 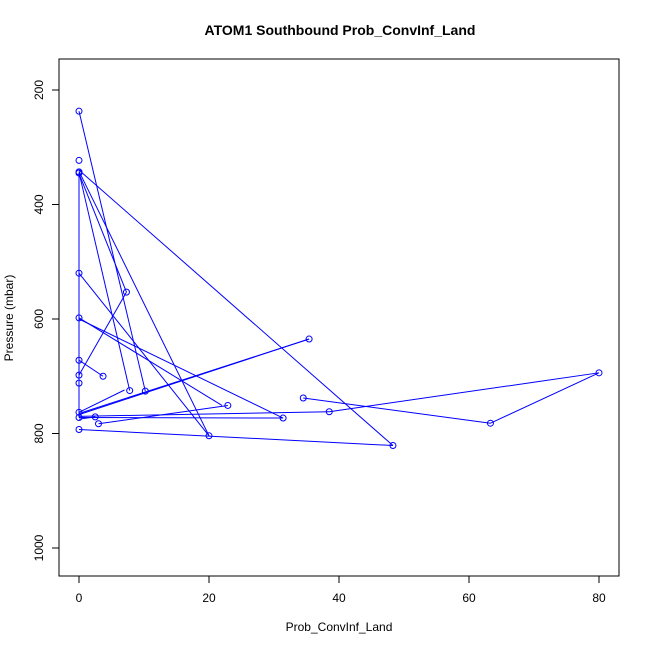 What do you see at coordinates (339, 598) in the screenshot?
I see `x-tick-label: 40` at bounding box center [339, 598].